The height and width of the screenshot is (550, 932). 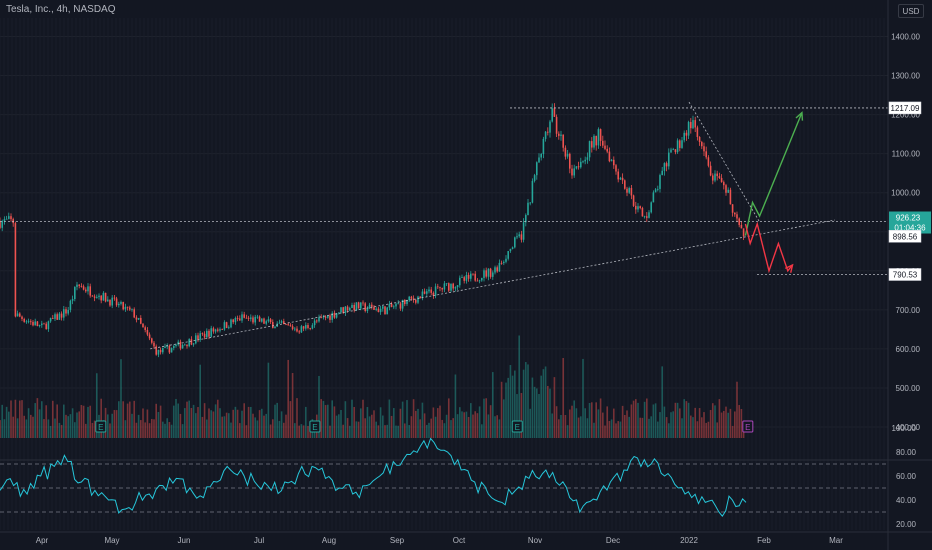 What do you see at coordinates (466, 477) in the screenshot?
I see `rsi-panel` at bounding box center [466, 477].